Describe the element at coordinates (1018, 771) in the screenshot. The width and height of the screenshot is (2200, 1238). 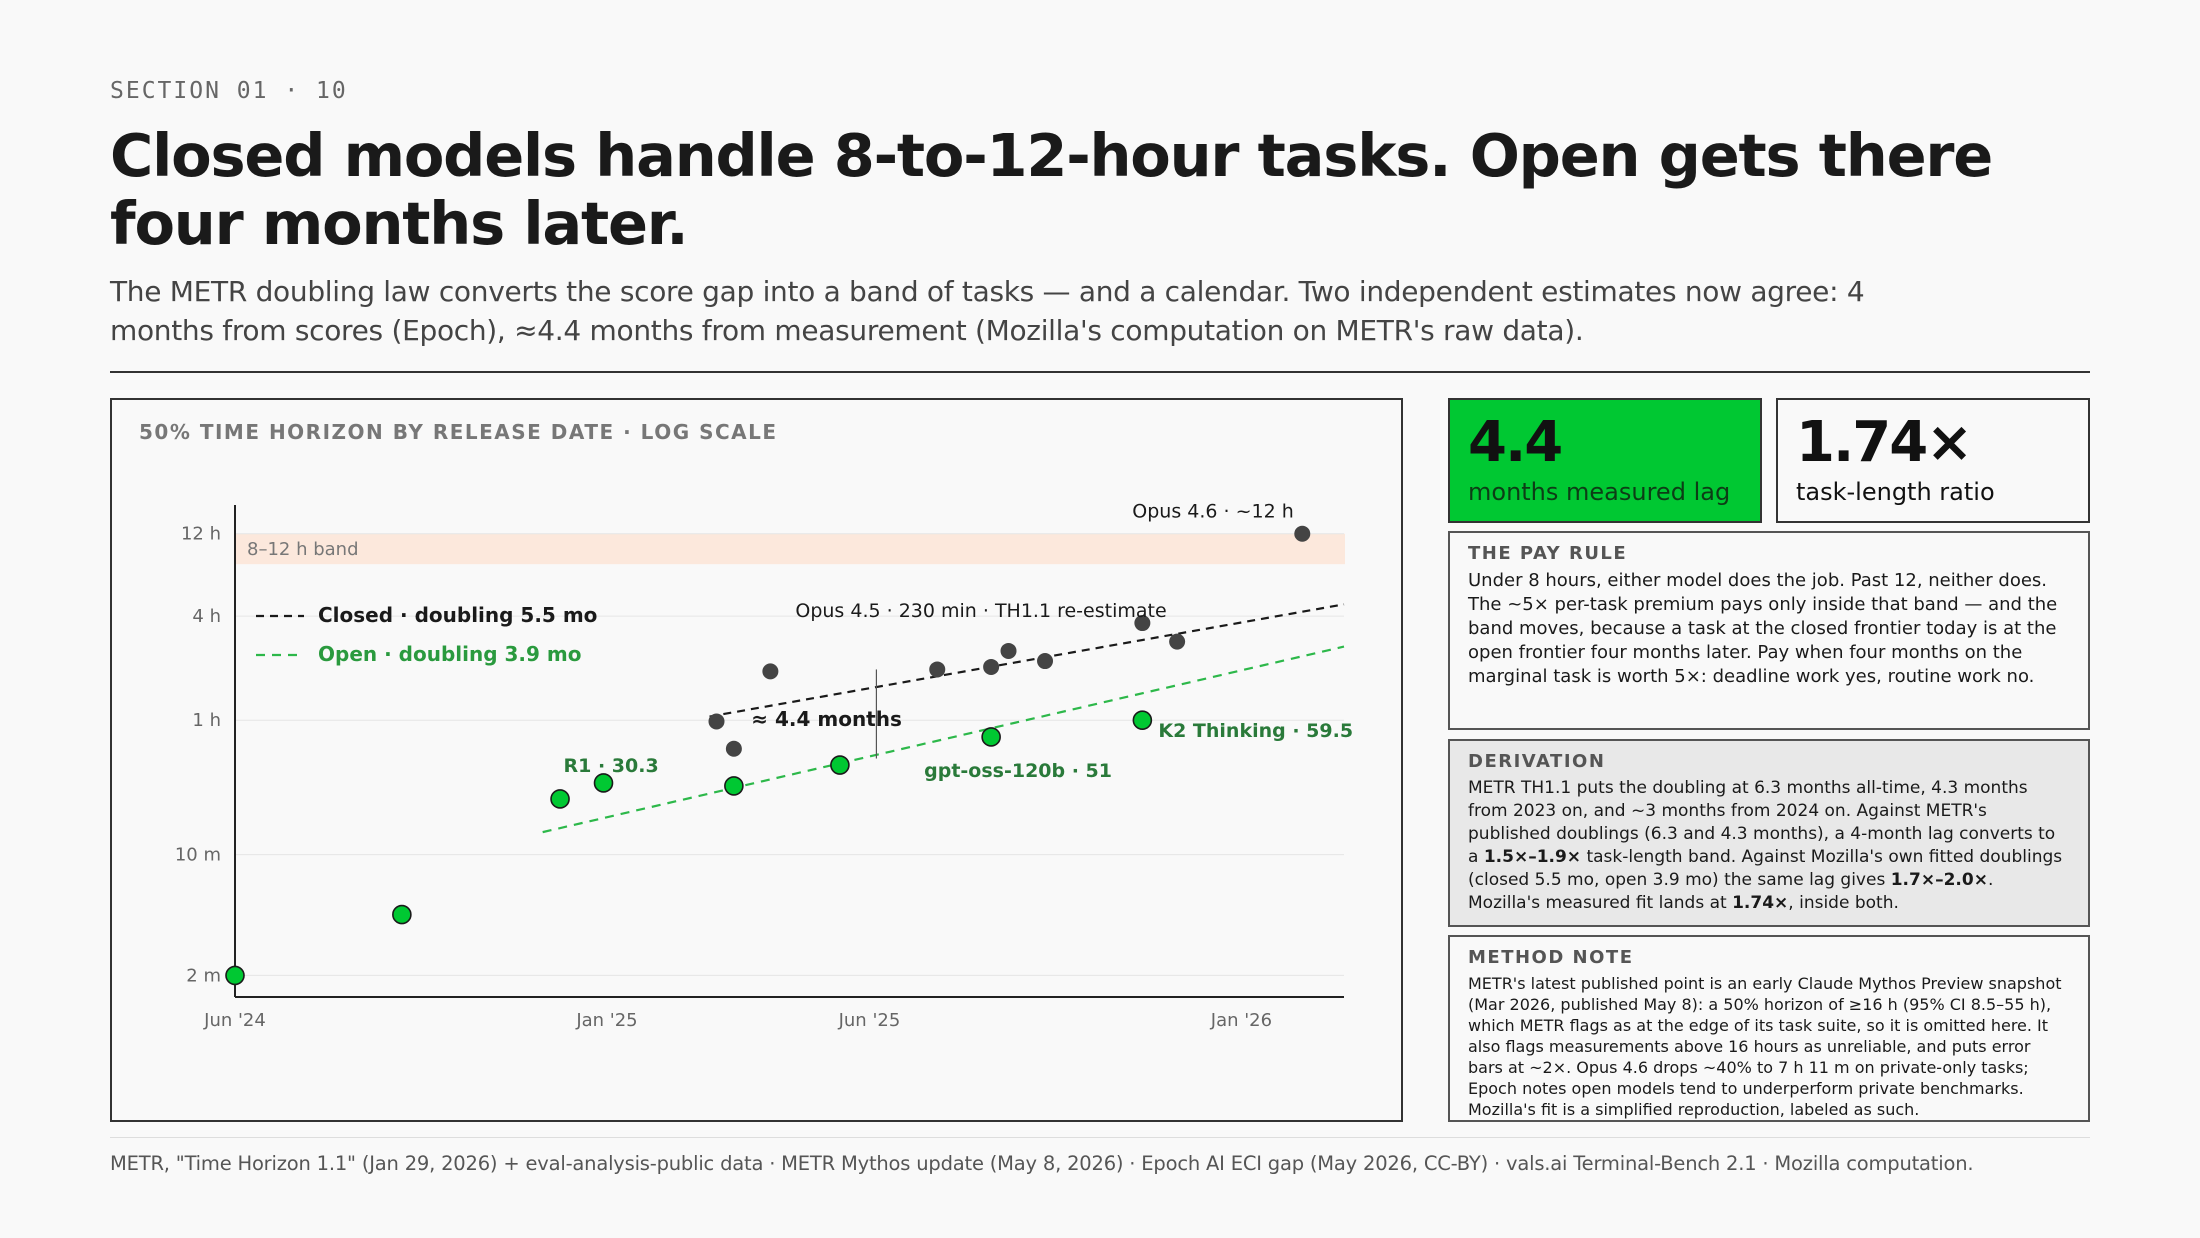
I see `point-annotation: gpt-oss-120b · 51` at that location.